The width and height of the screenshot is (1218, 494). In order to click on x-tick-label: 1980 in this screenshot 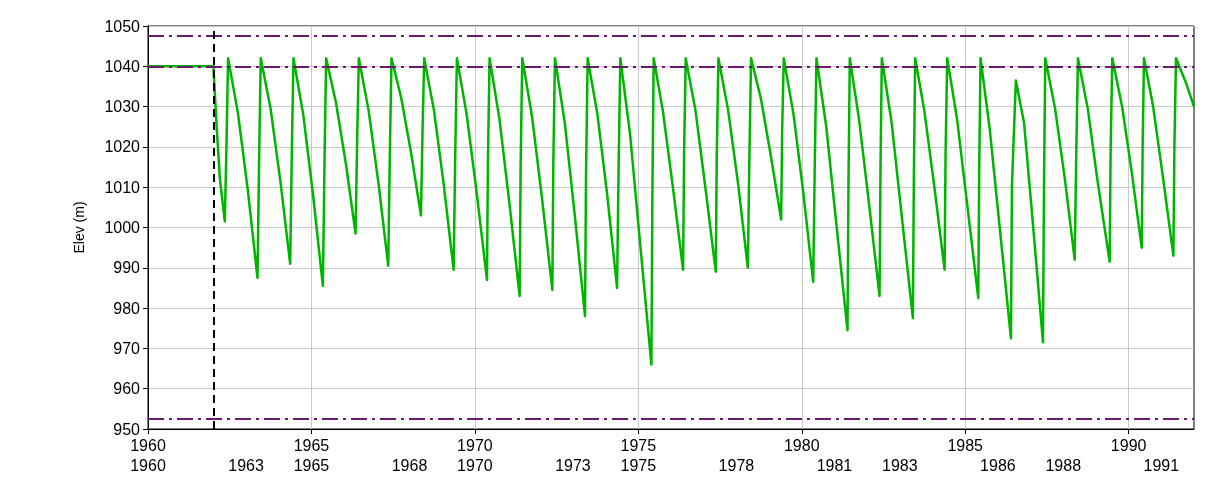, I will do `click(801, 445)`.